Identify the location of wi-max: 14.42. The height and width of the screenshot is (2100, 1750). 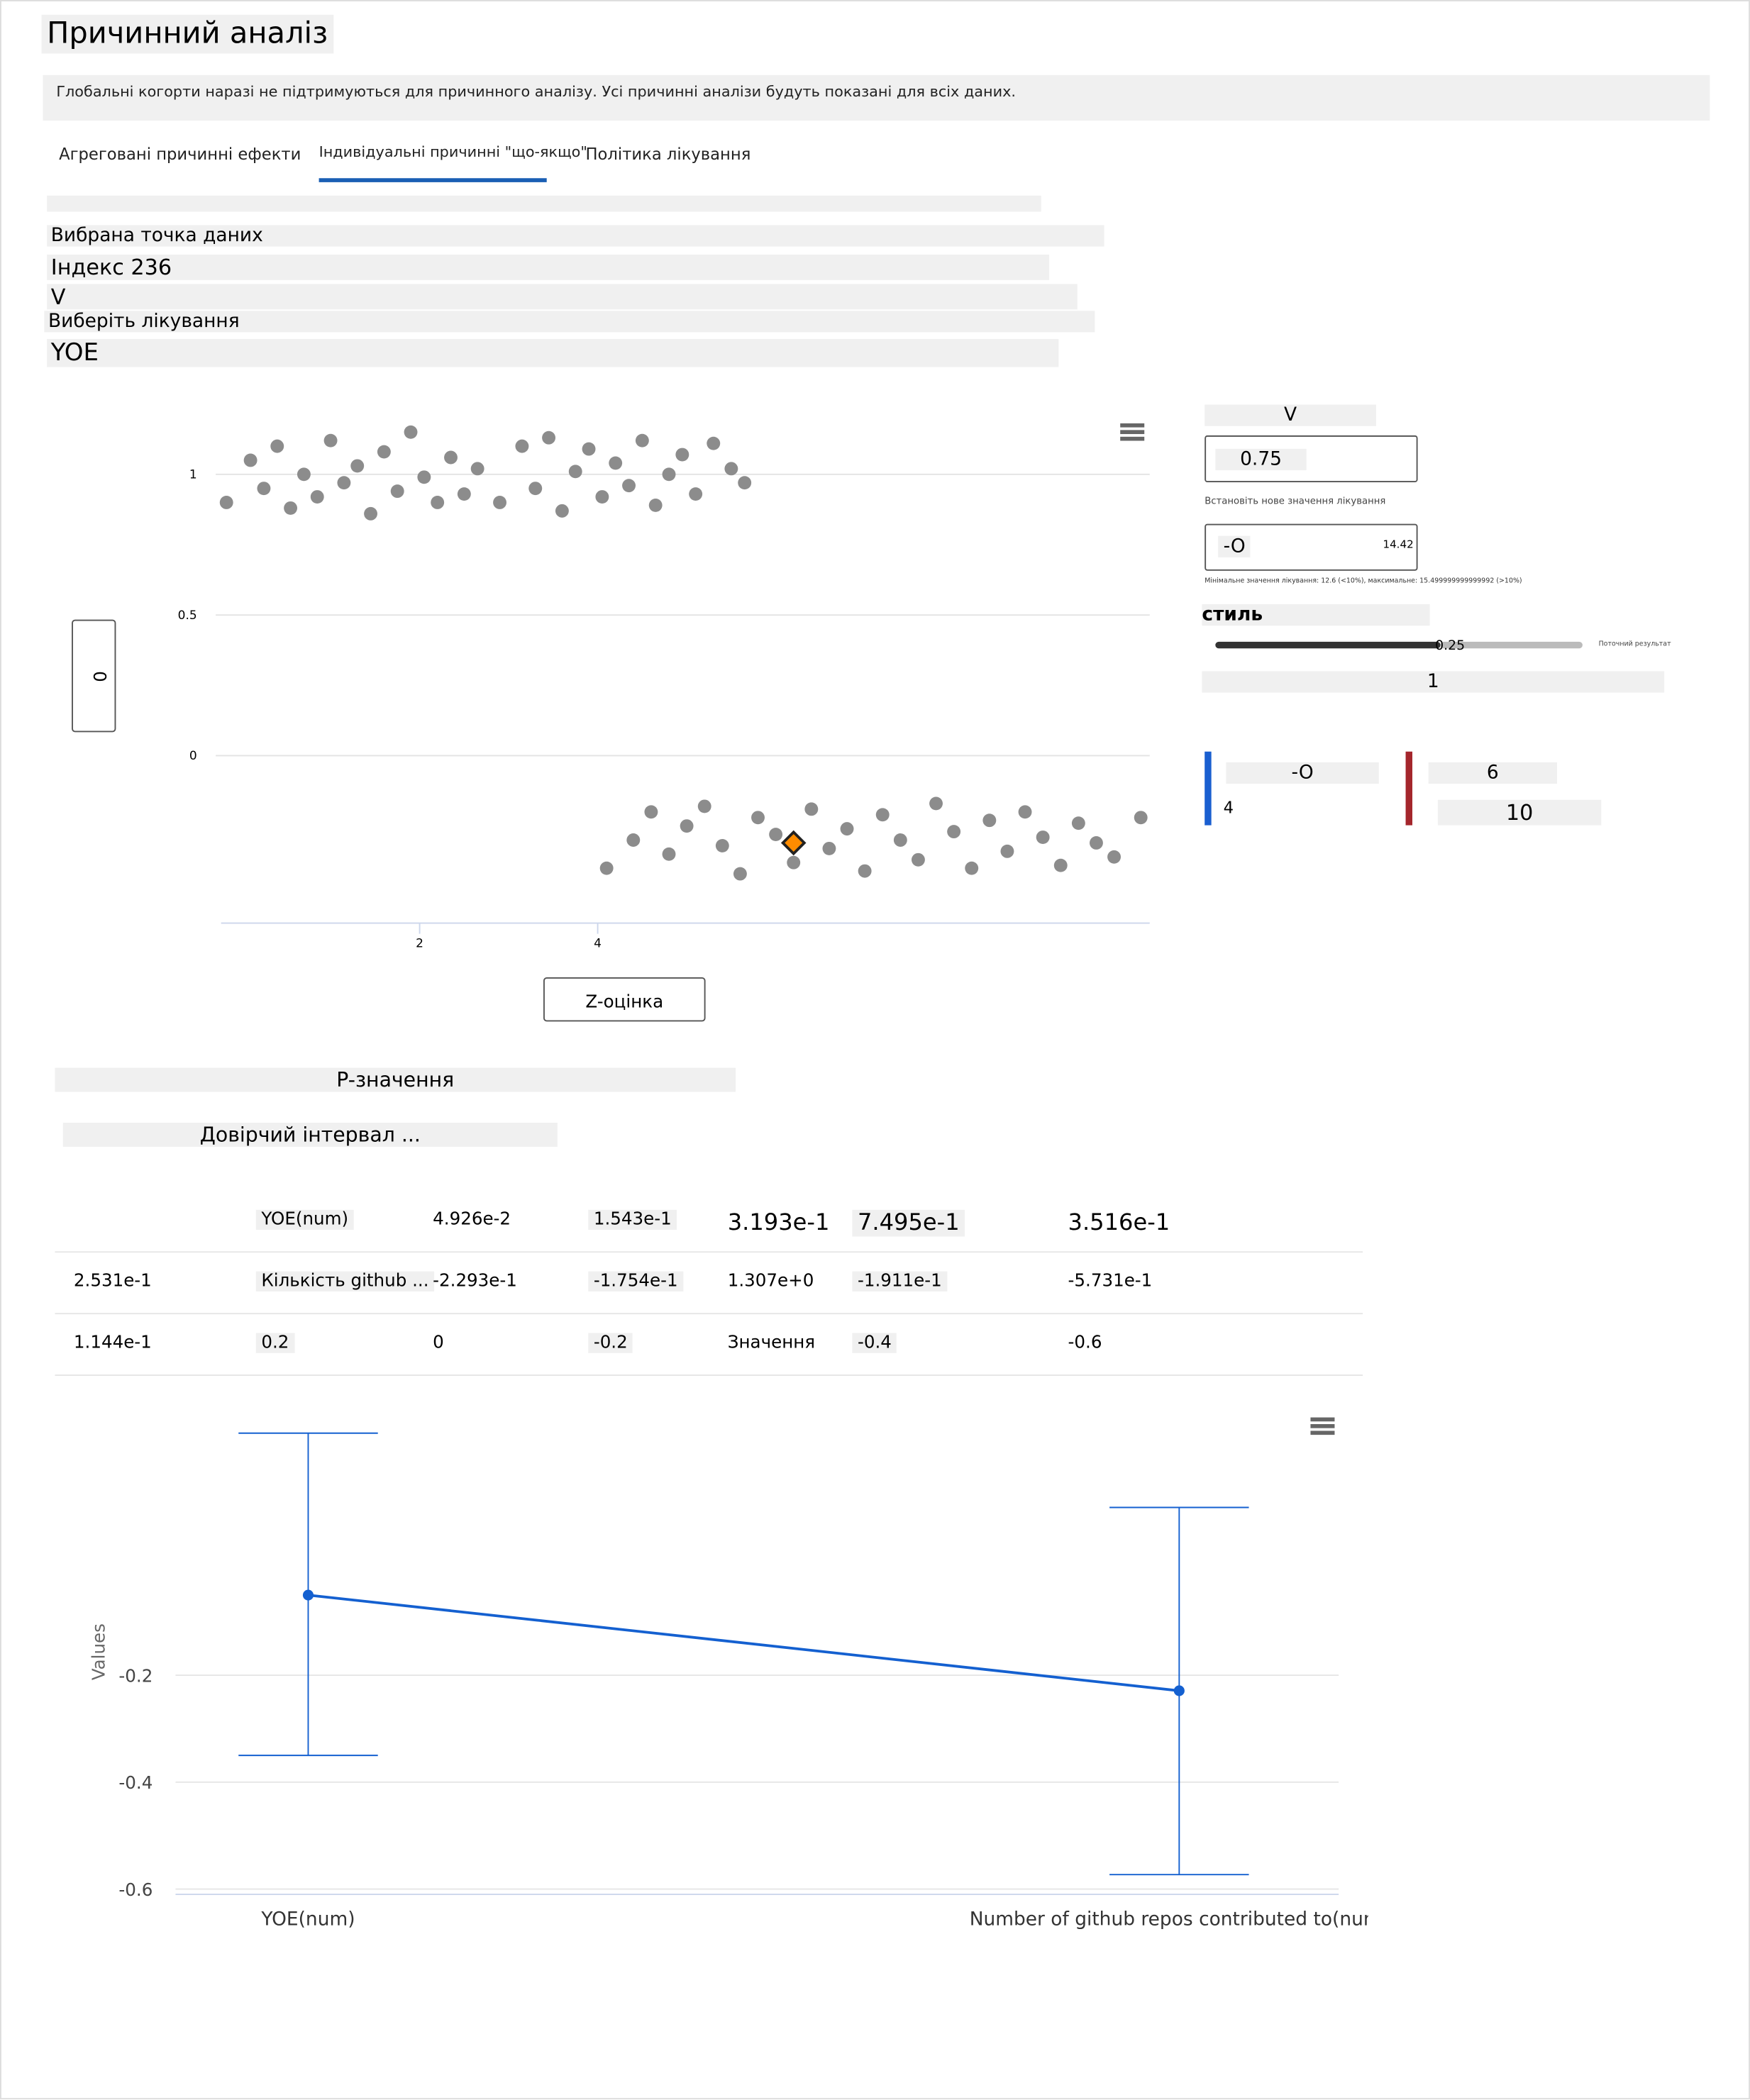
(1399, 544).